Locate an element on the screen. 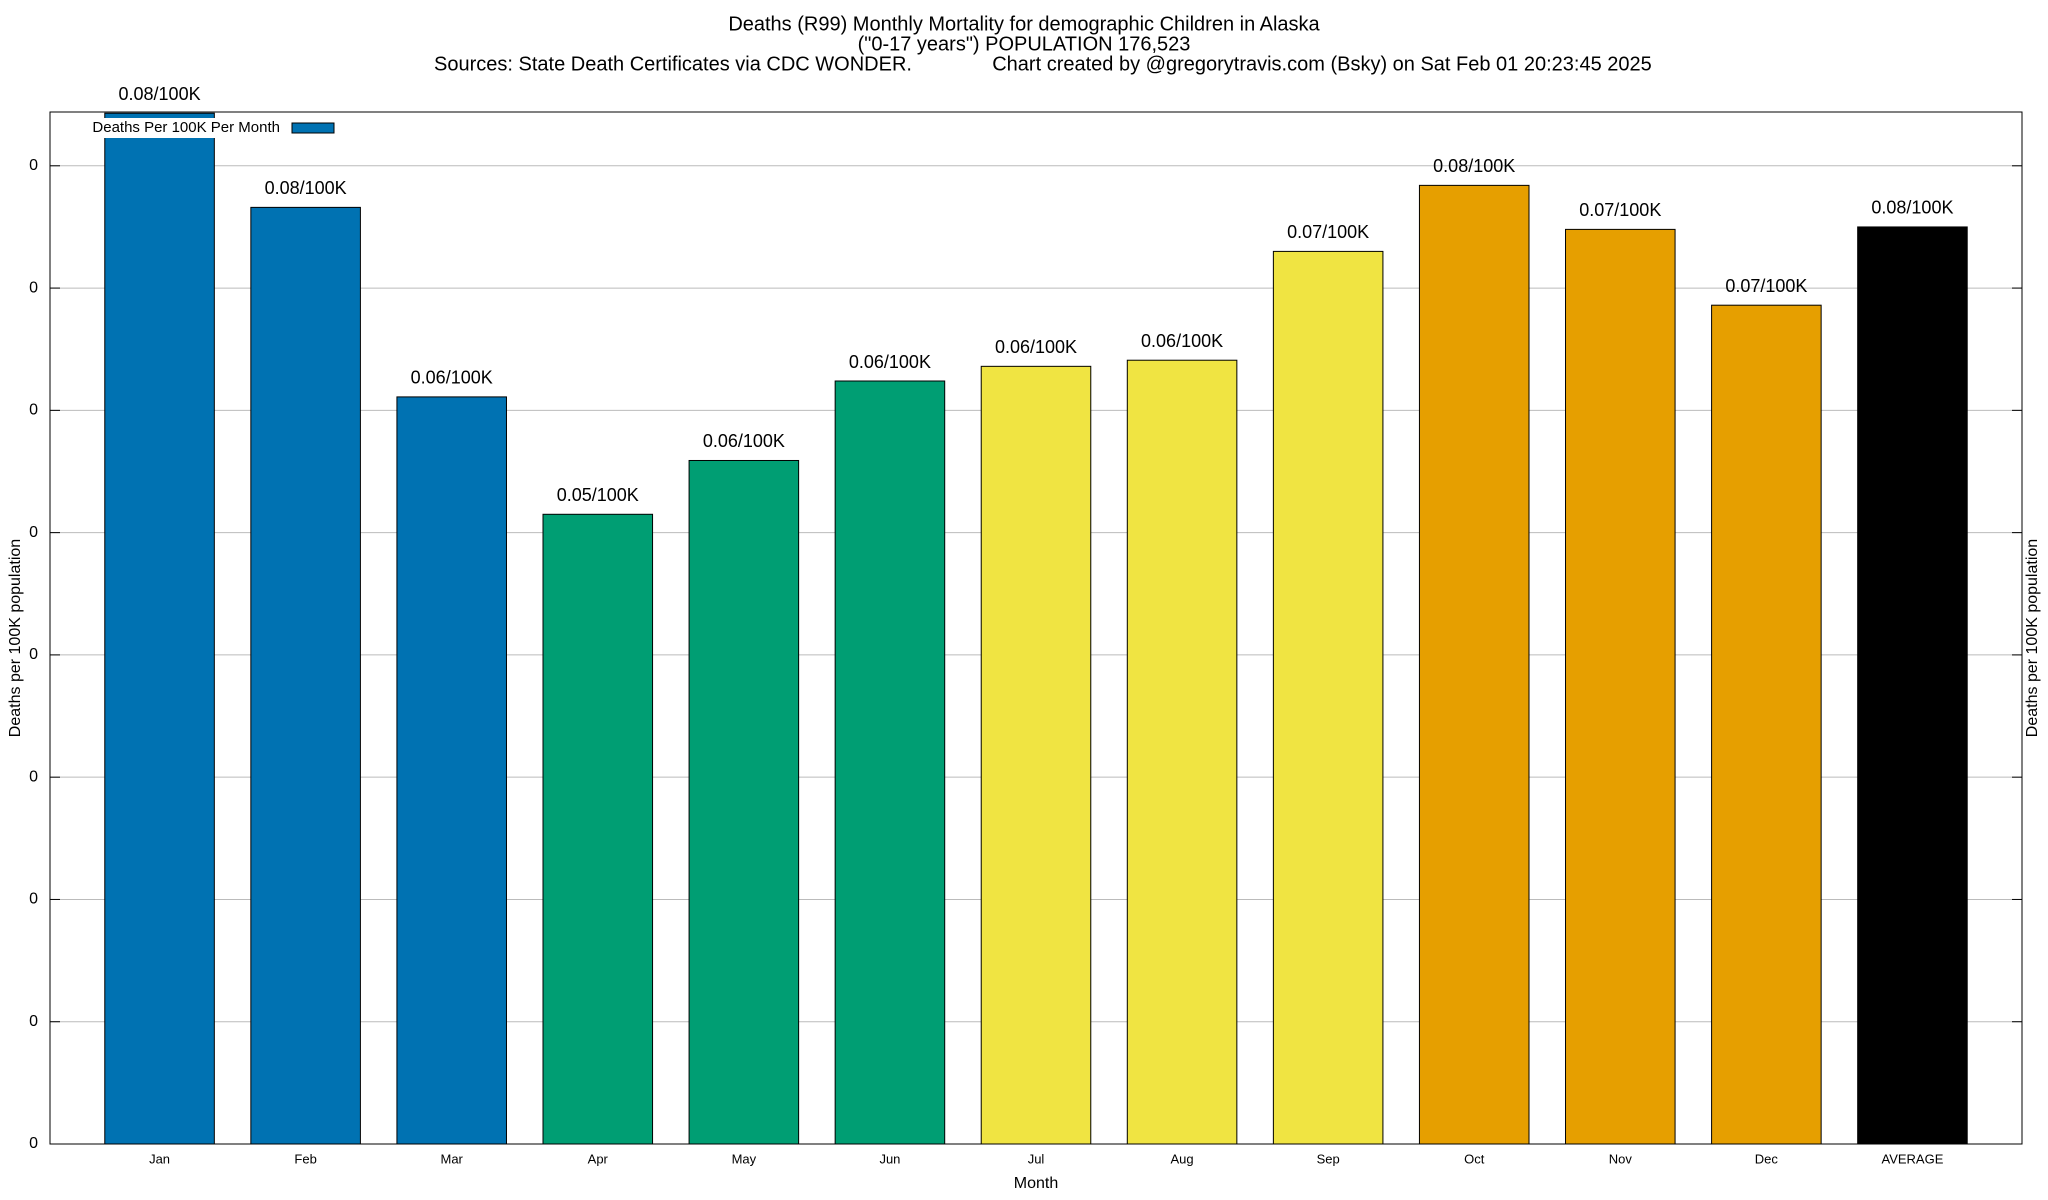  x-tick-label: Dec is located at coordinates (1767, 1158).